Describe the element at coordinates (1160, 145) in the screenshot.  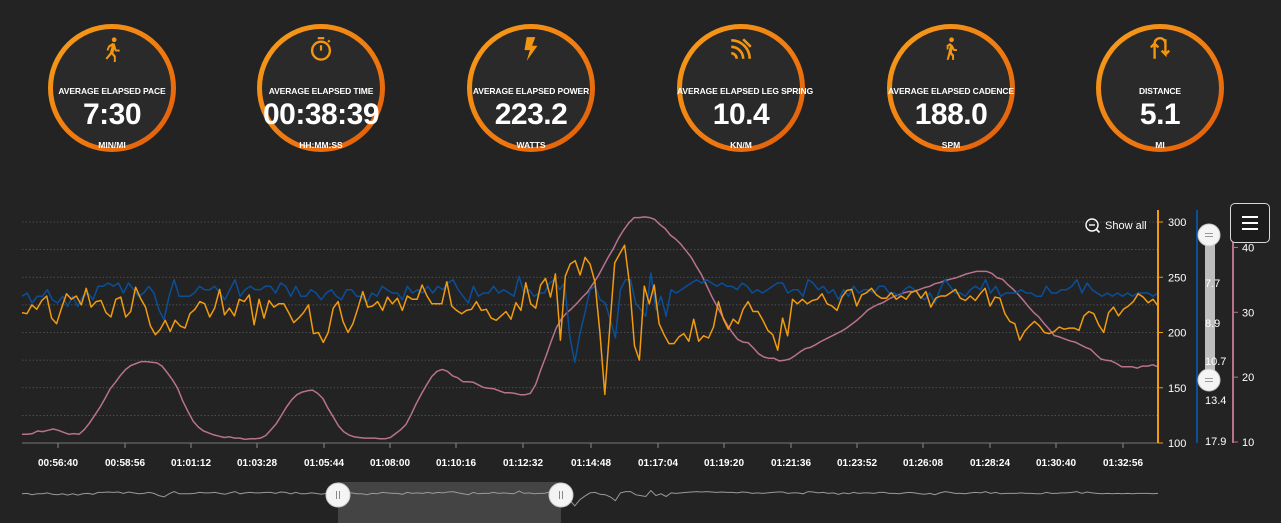
I see `metric-unit: MI` at that location.